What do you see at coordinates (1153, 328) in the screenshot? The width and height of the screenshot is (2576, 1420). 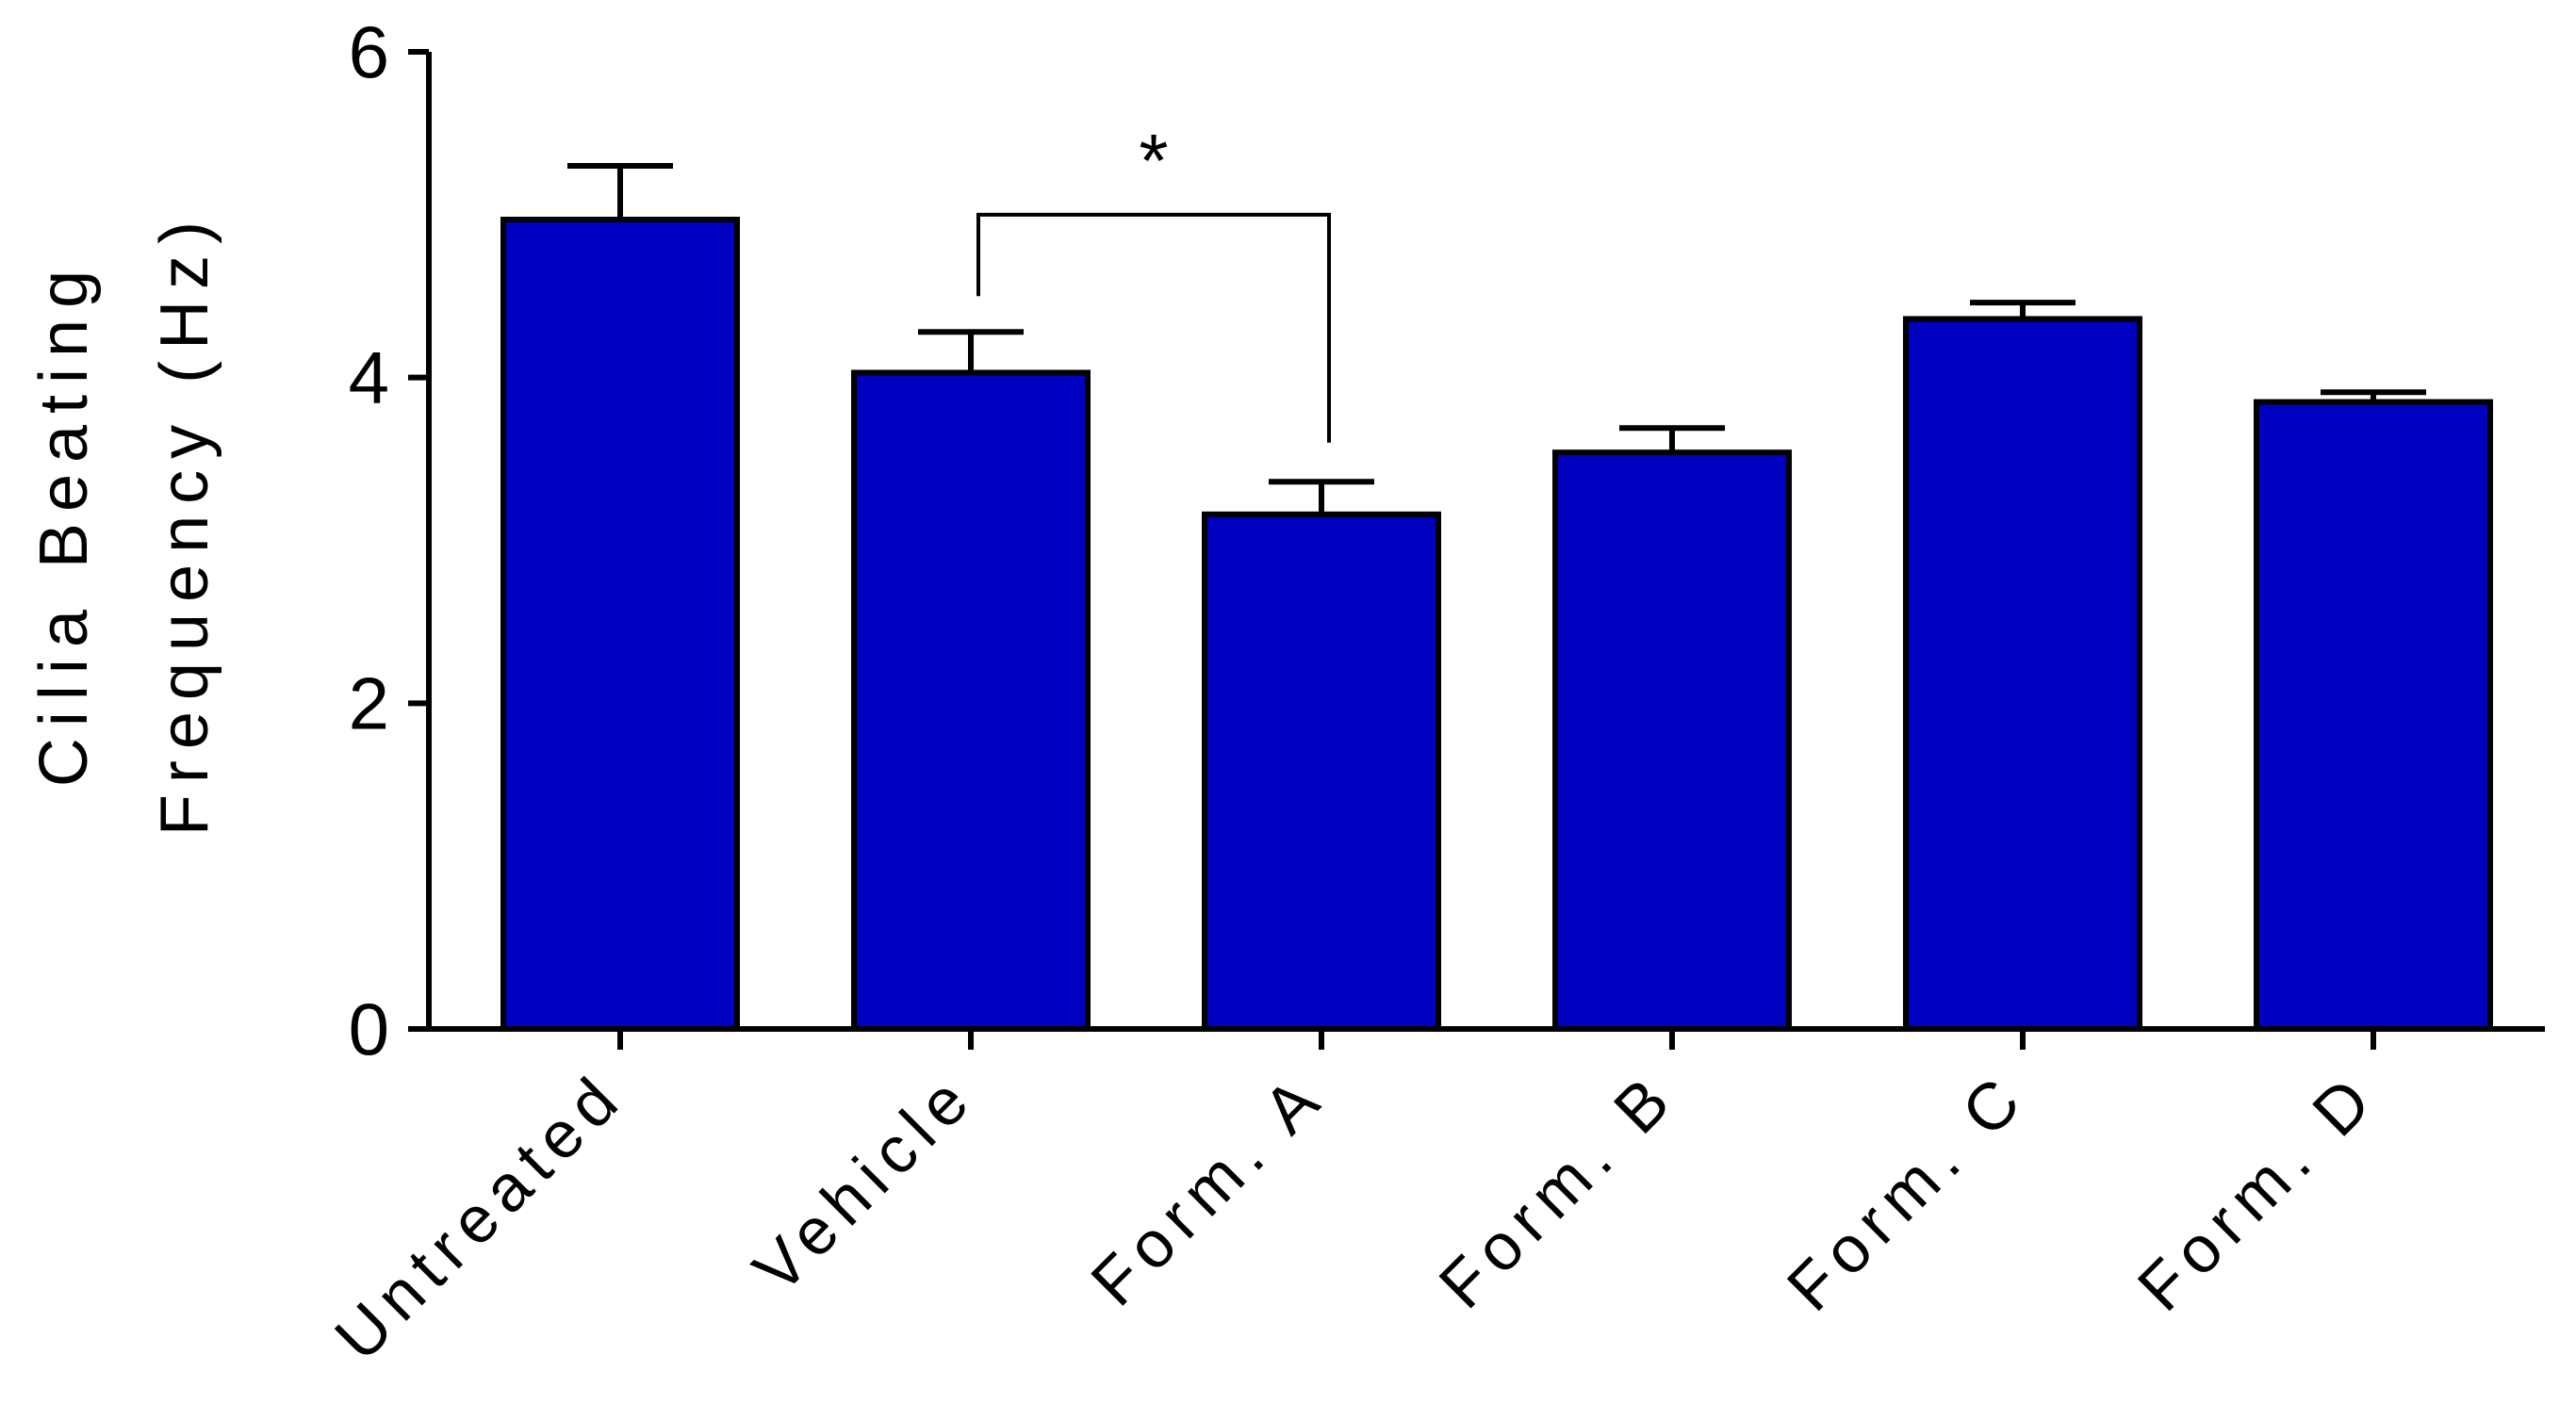 I see `significance-bracket` at bounding box center [1153, 328].